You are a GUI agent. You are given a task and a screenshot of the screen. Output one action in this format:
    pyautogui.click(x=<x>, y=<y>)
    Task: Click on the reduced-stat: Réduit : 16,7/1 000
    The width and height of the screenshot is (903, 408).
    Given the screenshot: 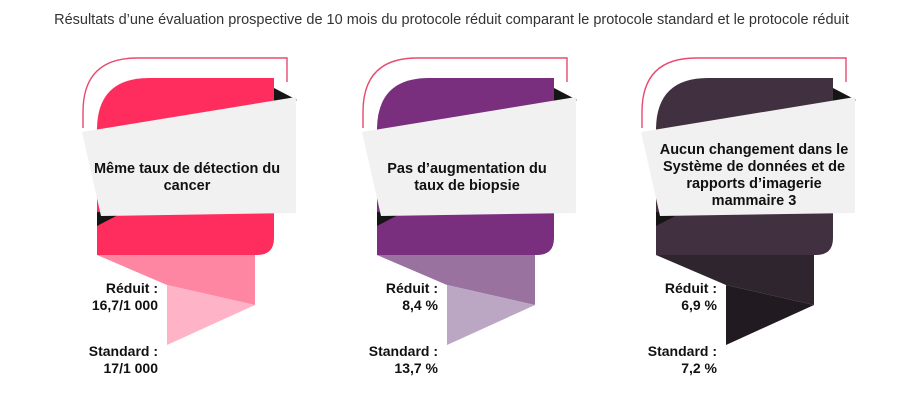 What is the action you would take?
    pyautogui.click(x=99, y=297)
    